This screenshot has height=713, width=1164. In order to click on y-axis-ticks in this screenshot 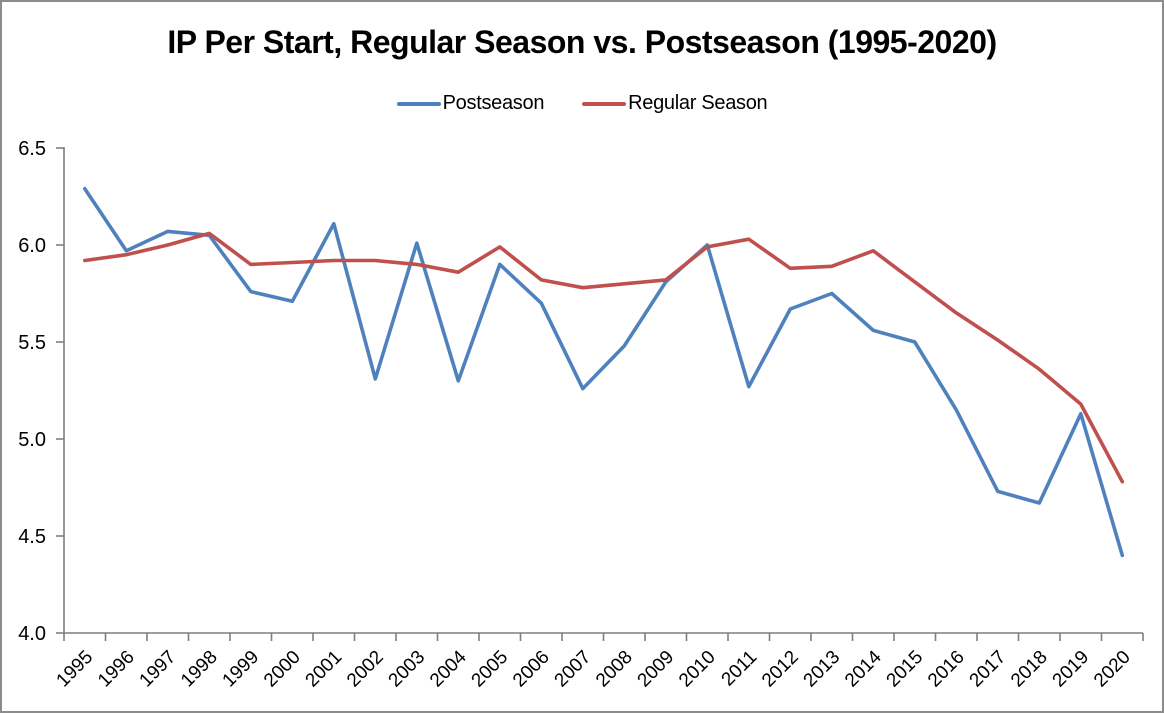, I will do `click(60, 390)`.